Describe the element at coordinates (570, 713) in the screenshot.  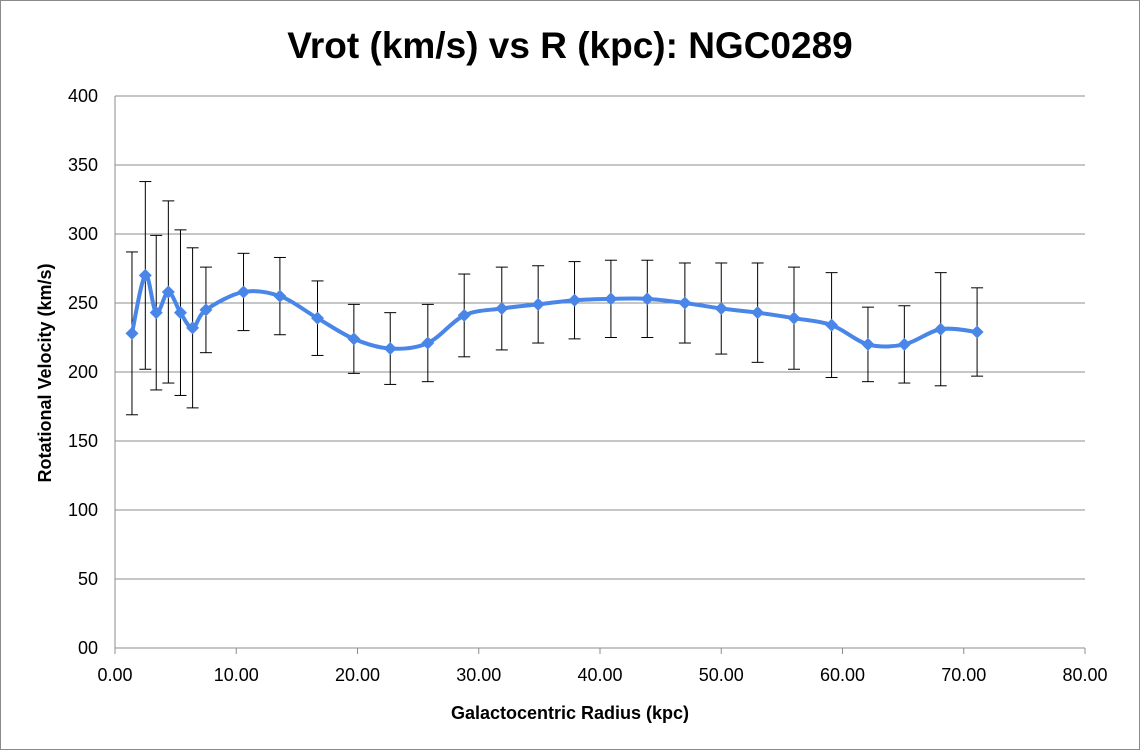
I see `x-axis-label: Galactocentric Radius (kpc)` at that location.